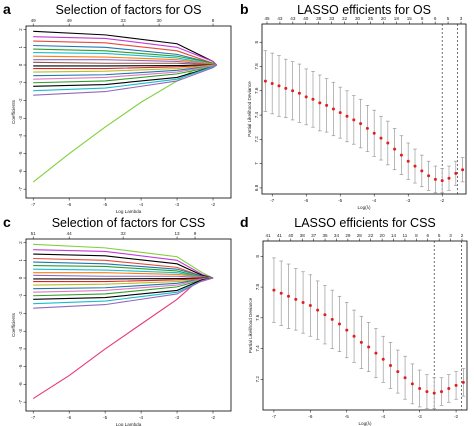 The image size is (474, 426). I want to click on x-axis-label: Log(λ), so click(363, 207).